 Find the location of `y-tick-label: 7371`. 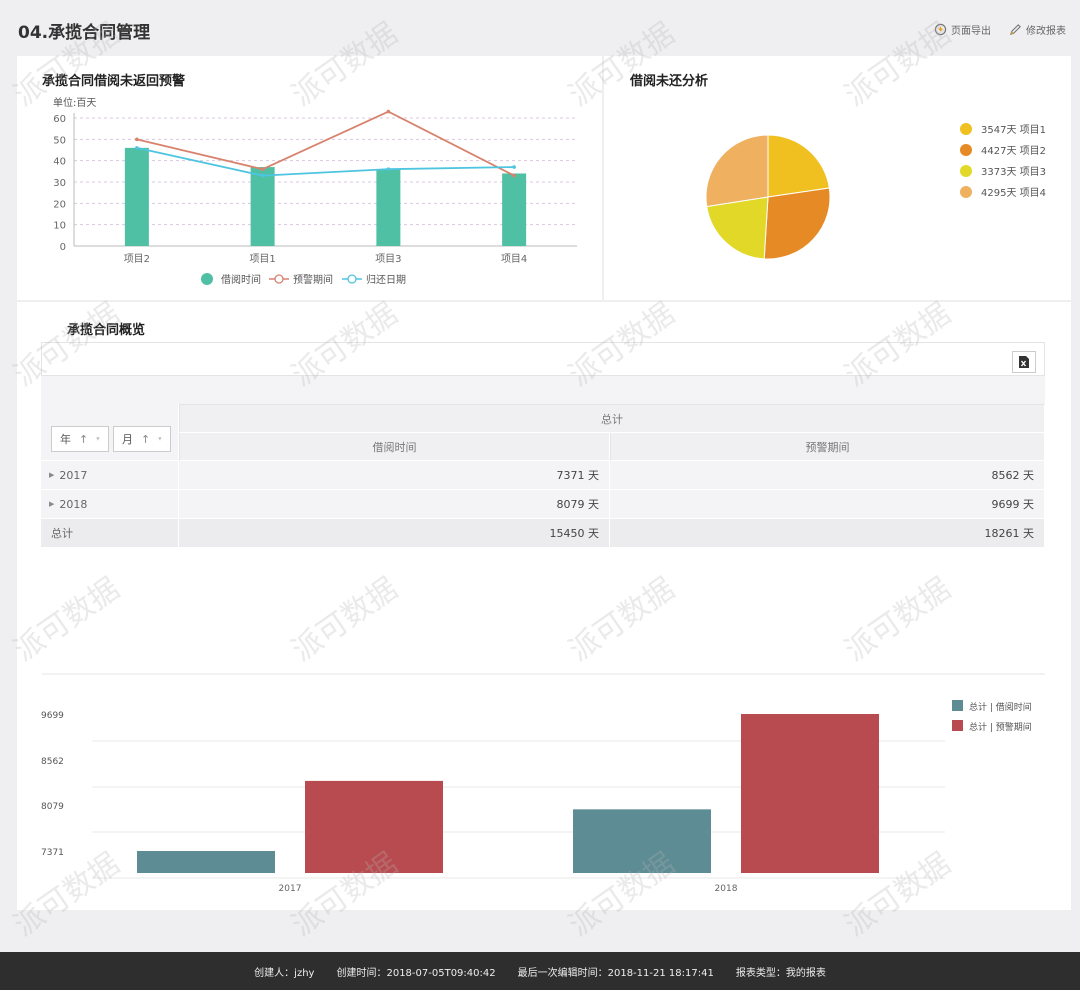

y-tick-label: 7371 is located at coordinates (52, 853).